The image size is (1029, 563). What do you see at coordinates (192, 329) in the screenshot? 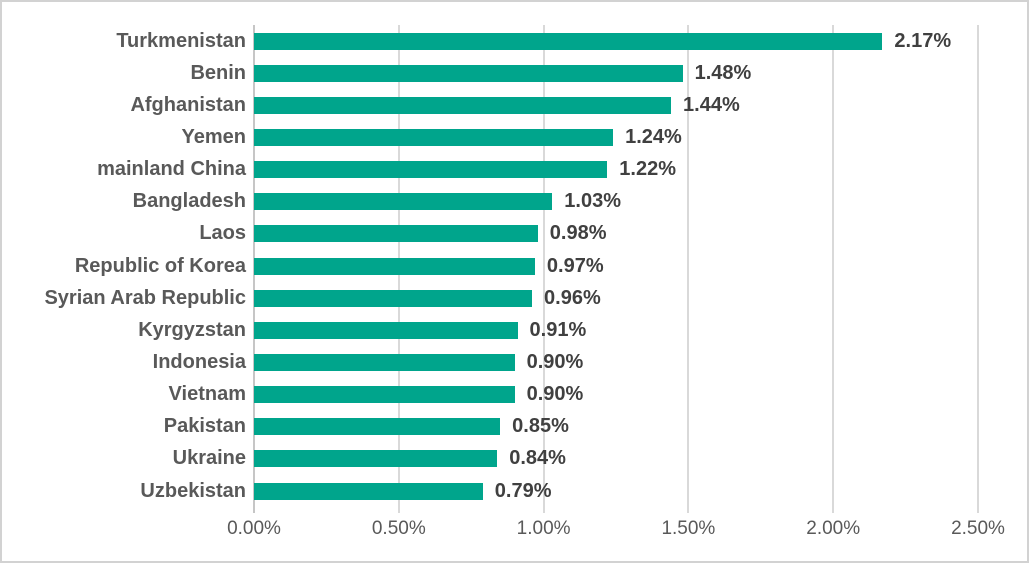
I see `category-label: Kyrgyzstan` at bounding box center [192, 329].